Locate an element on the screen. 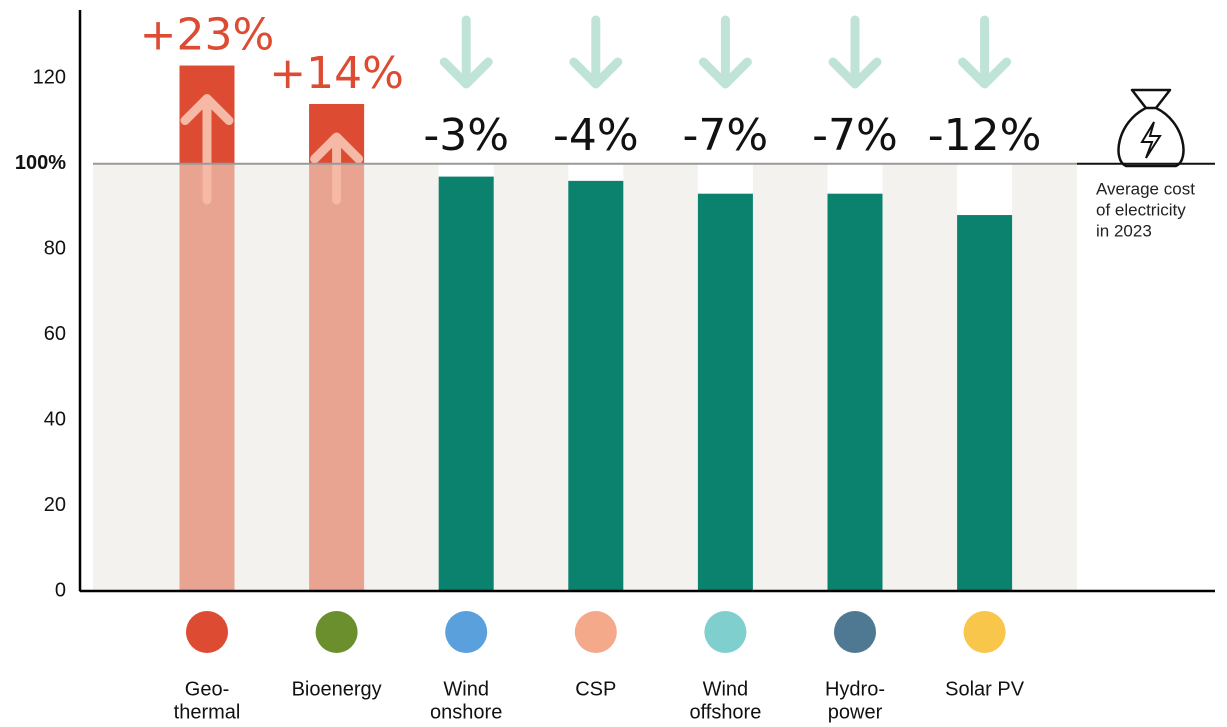 The height and width of the screenshot is (727, 1227). value-label: -4% is located at coordinates (596, 135).